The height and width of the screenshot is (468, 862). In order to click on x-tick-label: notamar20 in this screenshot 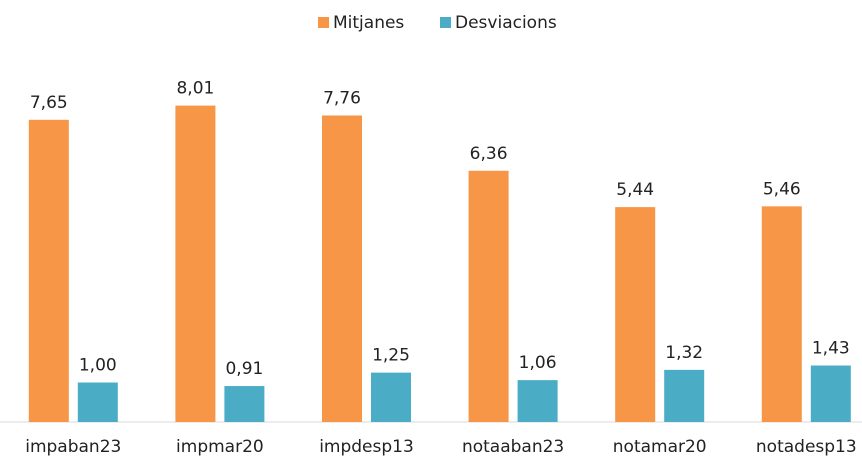, I will do `click(660, 447)`.